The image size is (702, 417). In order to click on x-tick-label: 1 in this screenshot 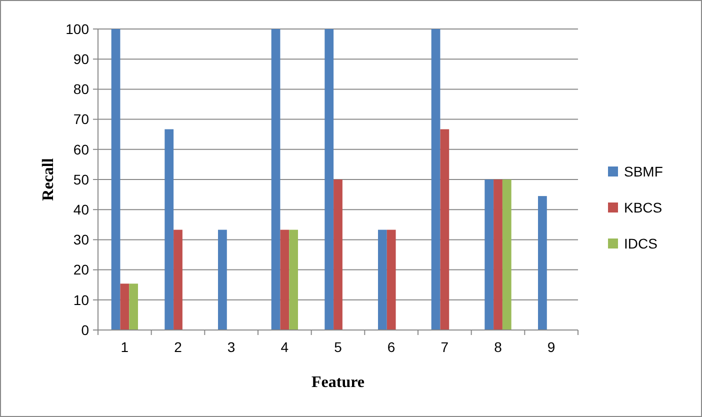, I will do `click(124, 347)`.